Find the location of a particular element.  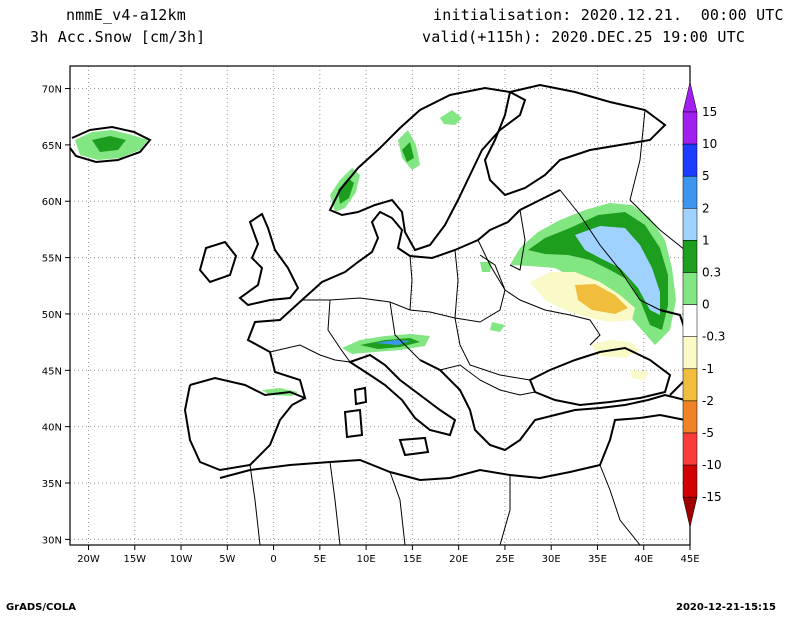

colorbar-label: -15 is located at coordinates (712, 497).